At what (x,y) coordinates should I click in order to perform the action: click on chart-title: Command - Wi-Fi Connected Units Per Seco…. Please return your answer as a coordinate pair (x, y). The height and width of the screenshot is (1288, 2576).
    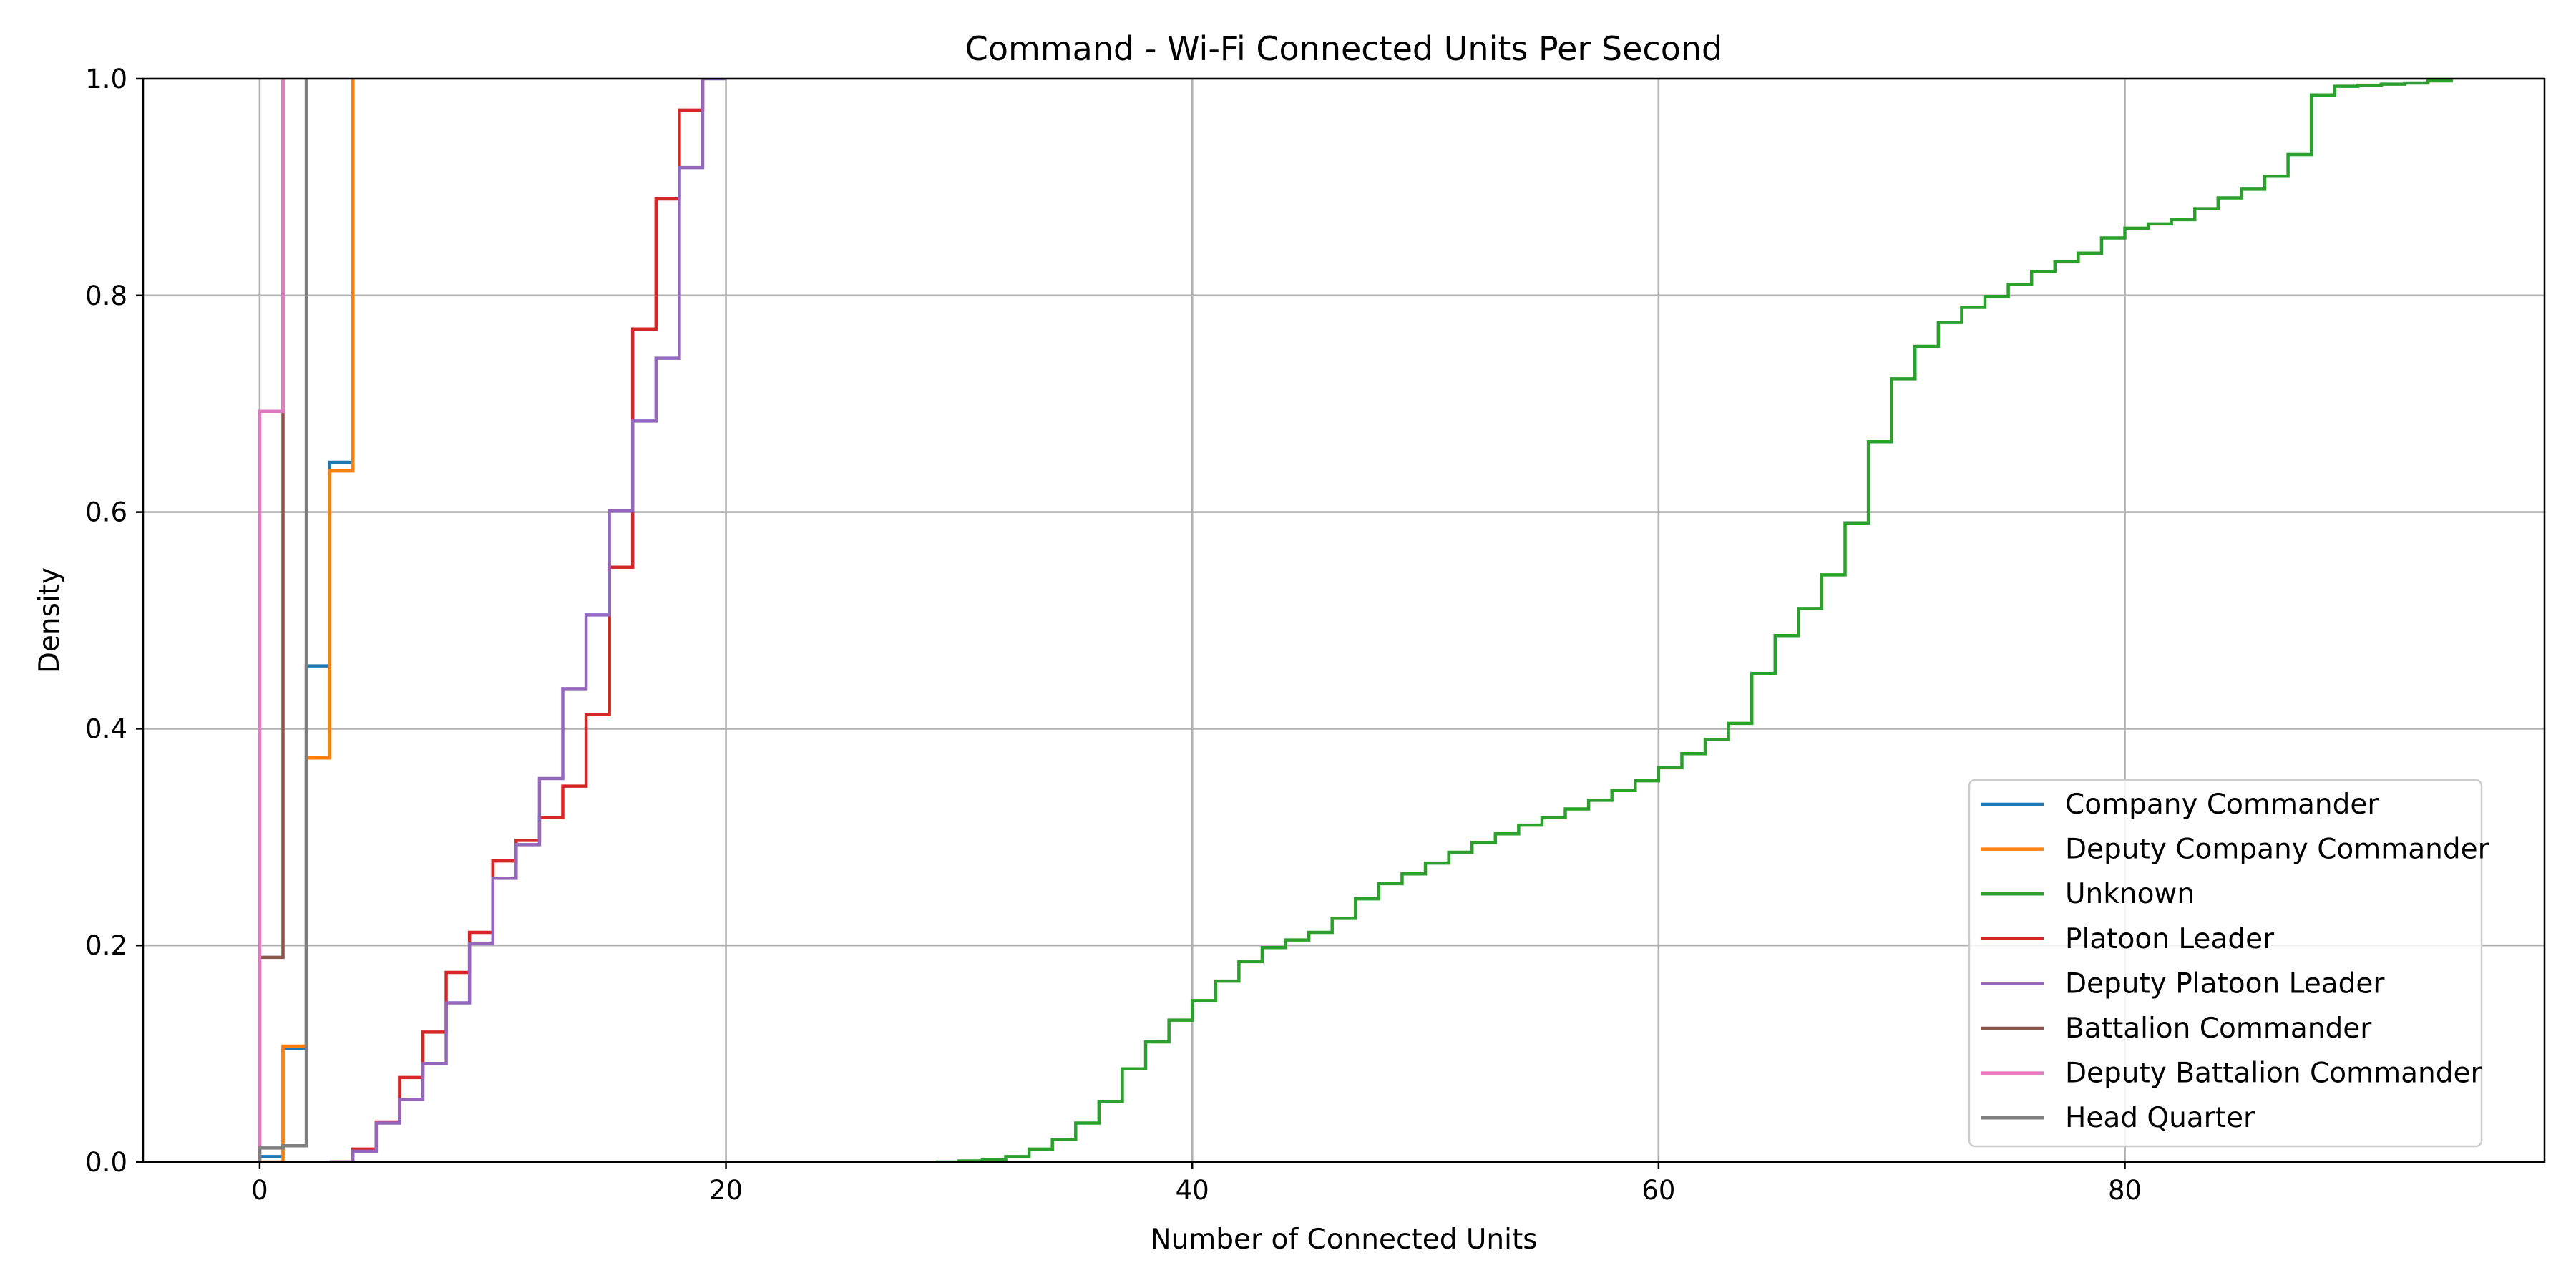
    Looking at the image, I should click on (1343, 48).